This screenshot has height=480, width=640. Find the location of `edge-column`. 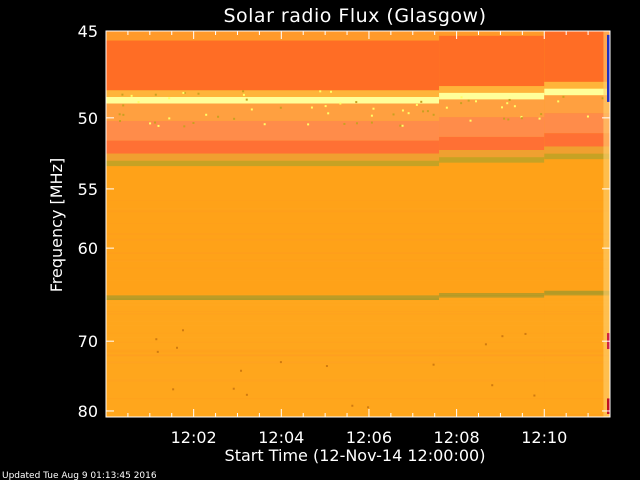

edge-column is located at coordinates (606, 224).